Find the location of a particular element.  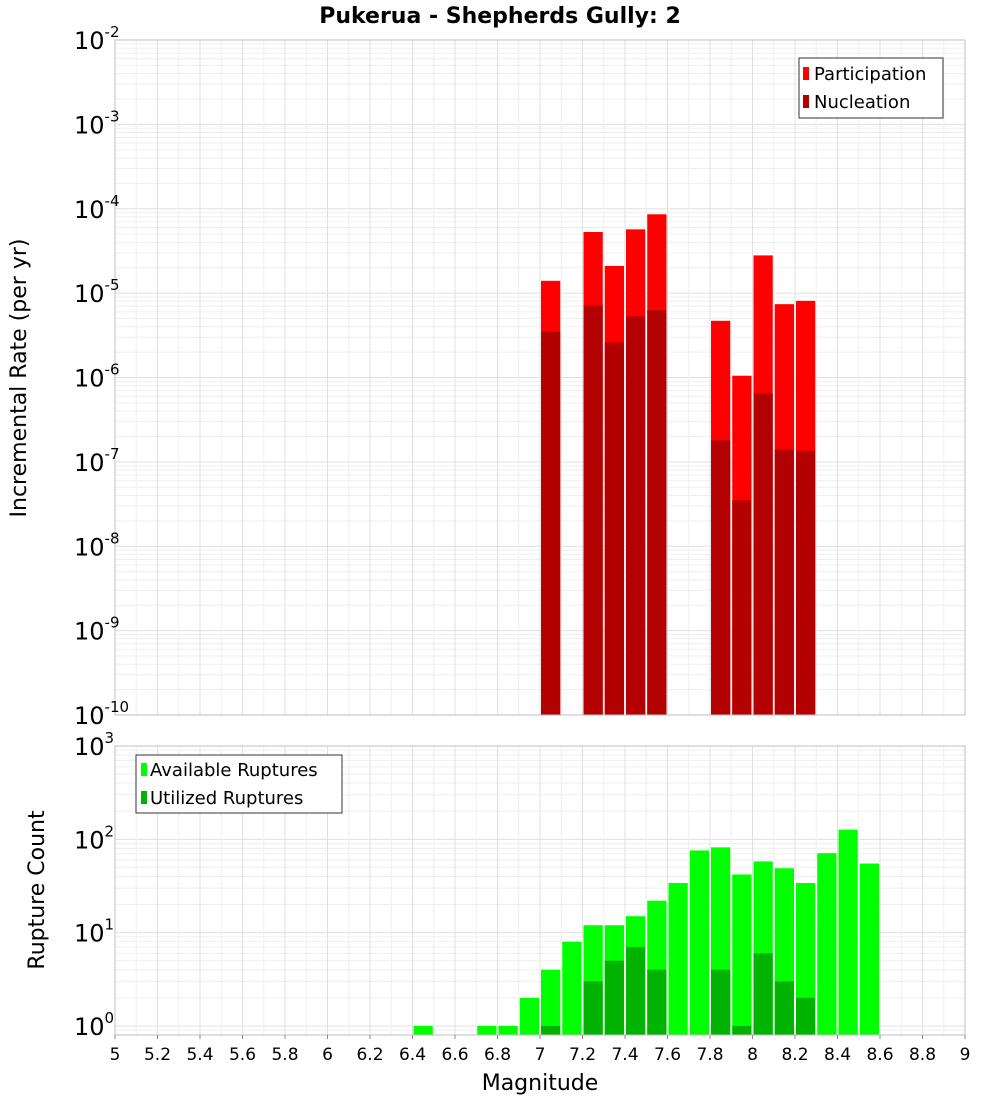

x-tick-label: 8.4 is located at coordinates (837, 1055).